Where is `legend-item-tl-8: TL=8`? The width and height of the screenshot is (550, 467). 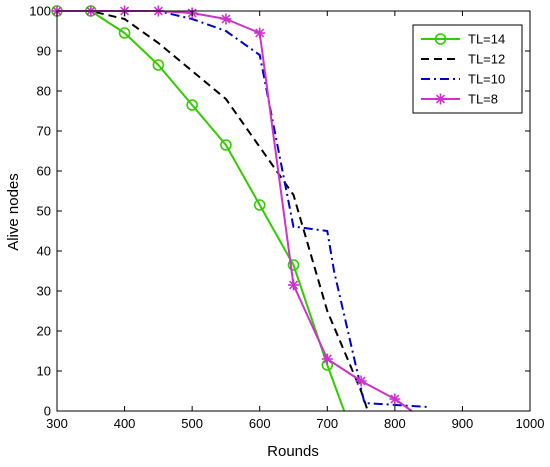
legend-item-tl-8: TL=8 is located at coordinates (459, 99).